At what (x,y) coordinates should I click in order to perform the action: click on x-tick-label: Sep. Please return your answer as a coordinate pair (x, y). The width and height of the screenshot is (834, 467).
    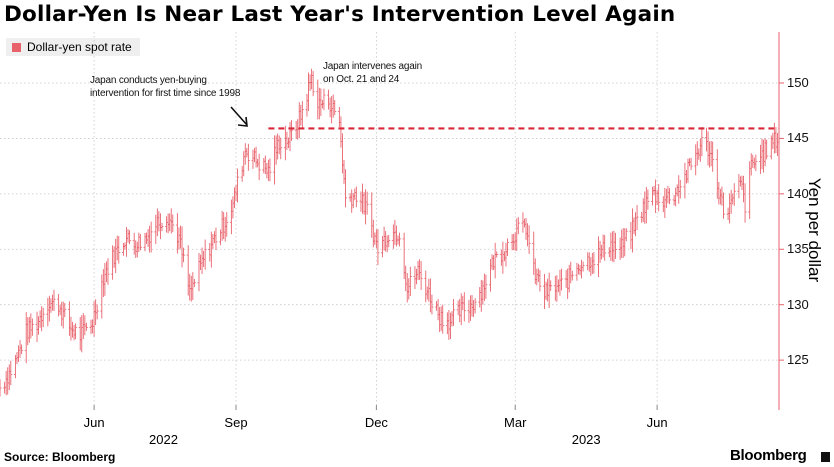
    Looking at the image, I should click on (236, 422).